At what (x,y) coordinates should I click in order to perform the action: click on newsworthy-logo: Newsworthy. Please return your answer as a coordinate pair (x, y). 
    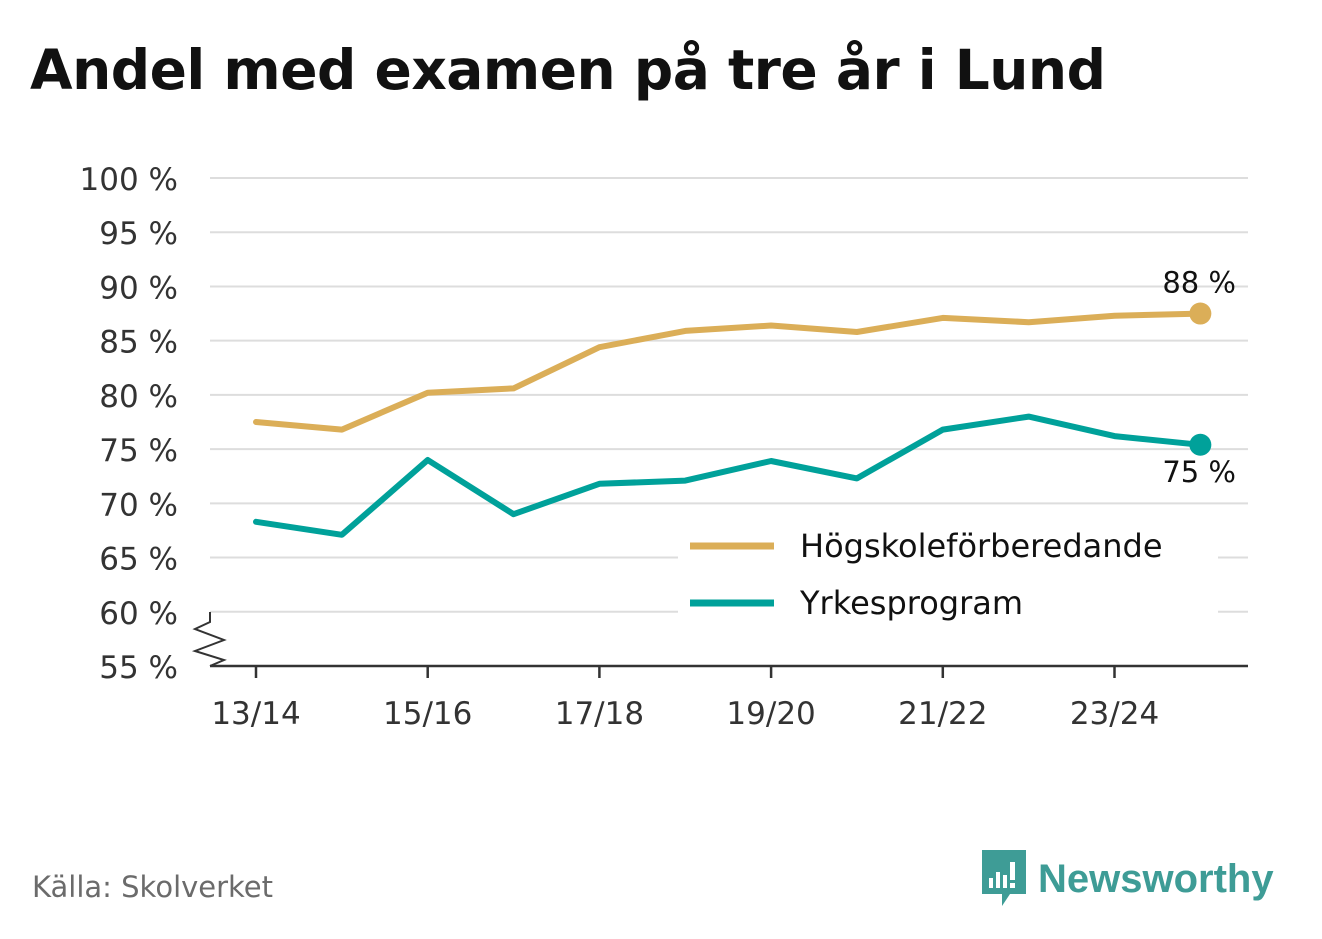
    Looking at the image, I should click on (1127, 879).